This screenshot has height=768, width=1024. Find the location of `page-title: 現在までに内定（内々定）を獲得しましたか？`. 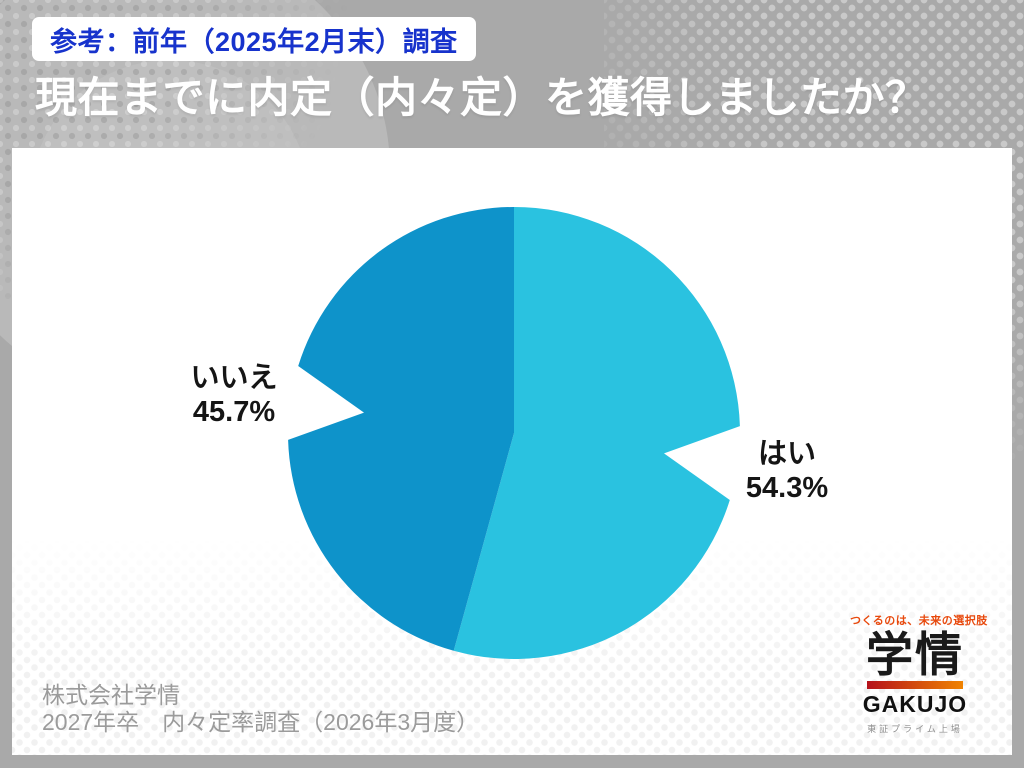

page-title: 現在までに内定（内々定）を獲得しましたか？ is located at coordinates (481, 97).